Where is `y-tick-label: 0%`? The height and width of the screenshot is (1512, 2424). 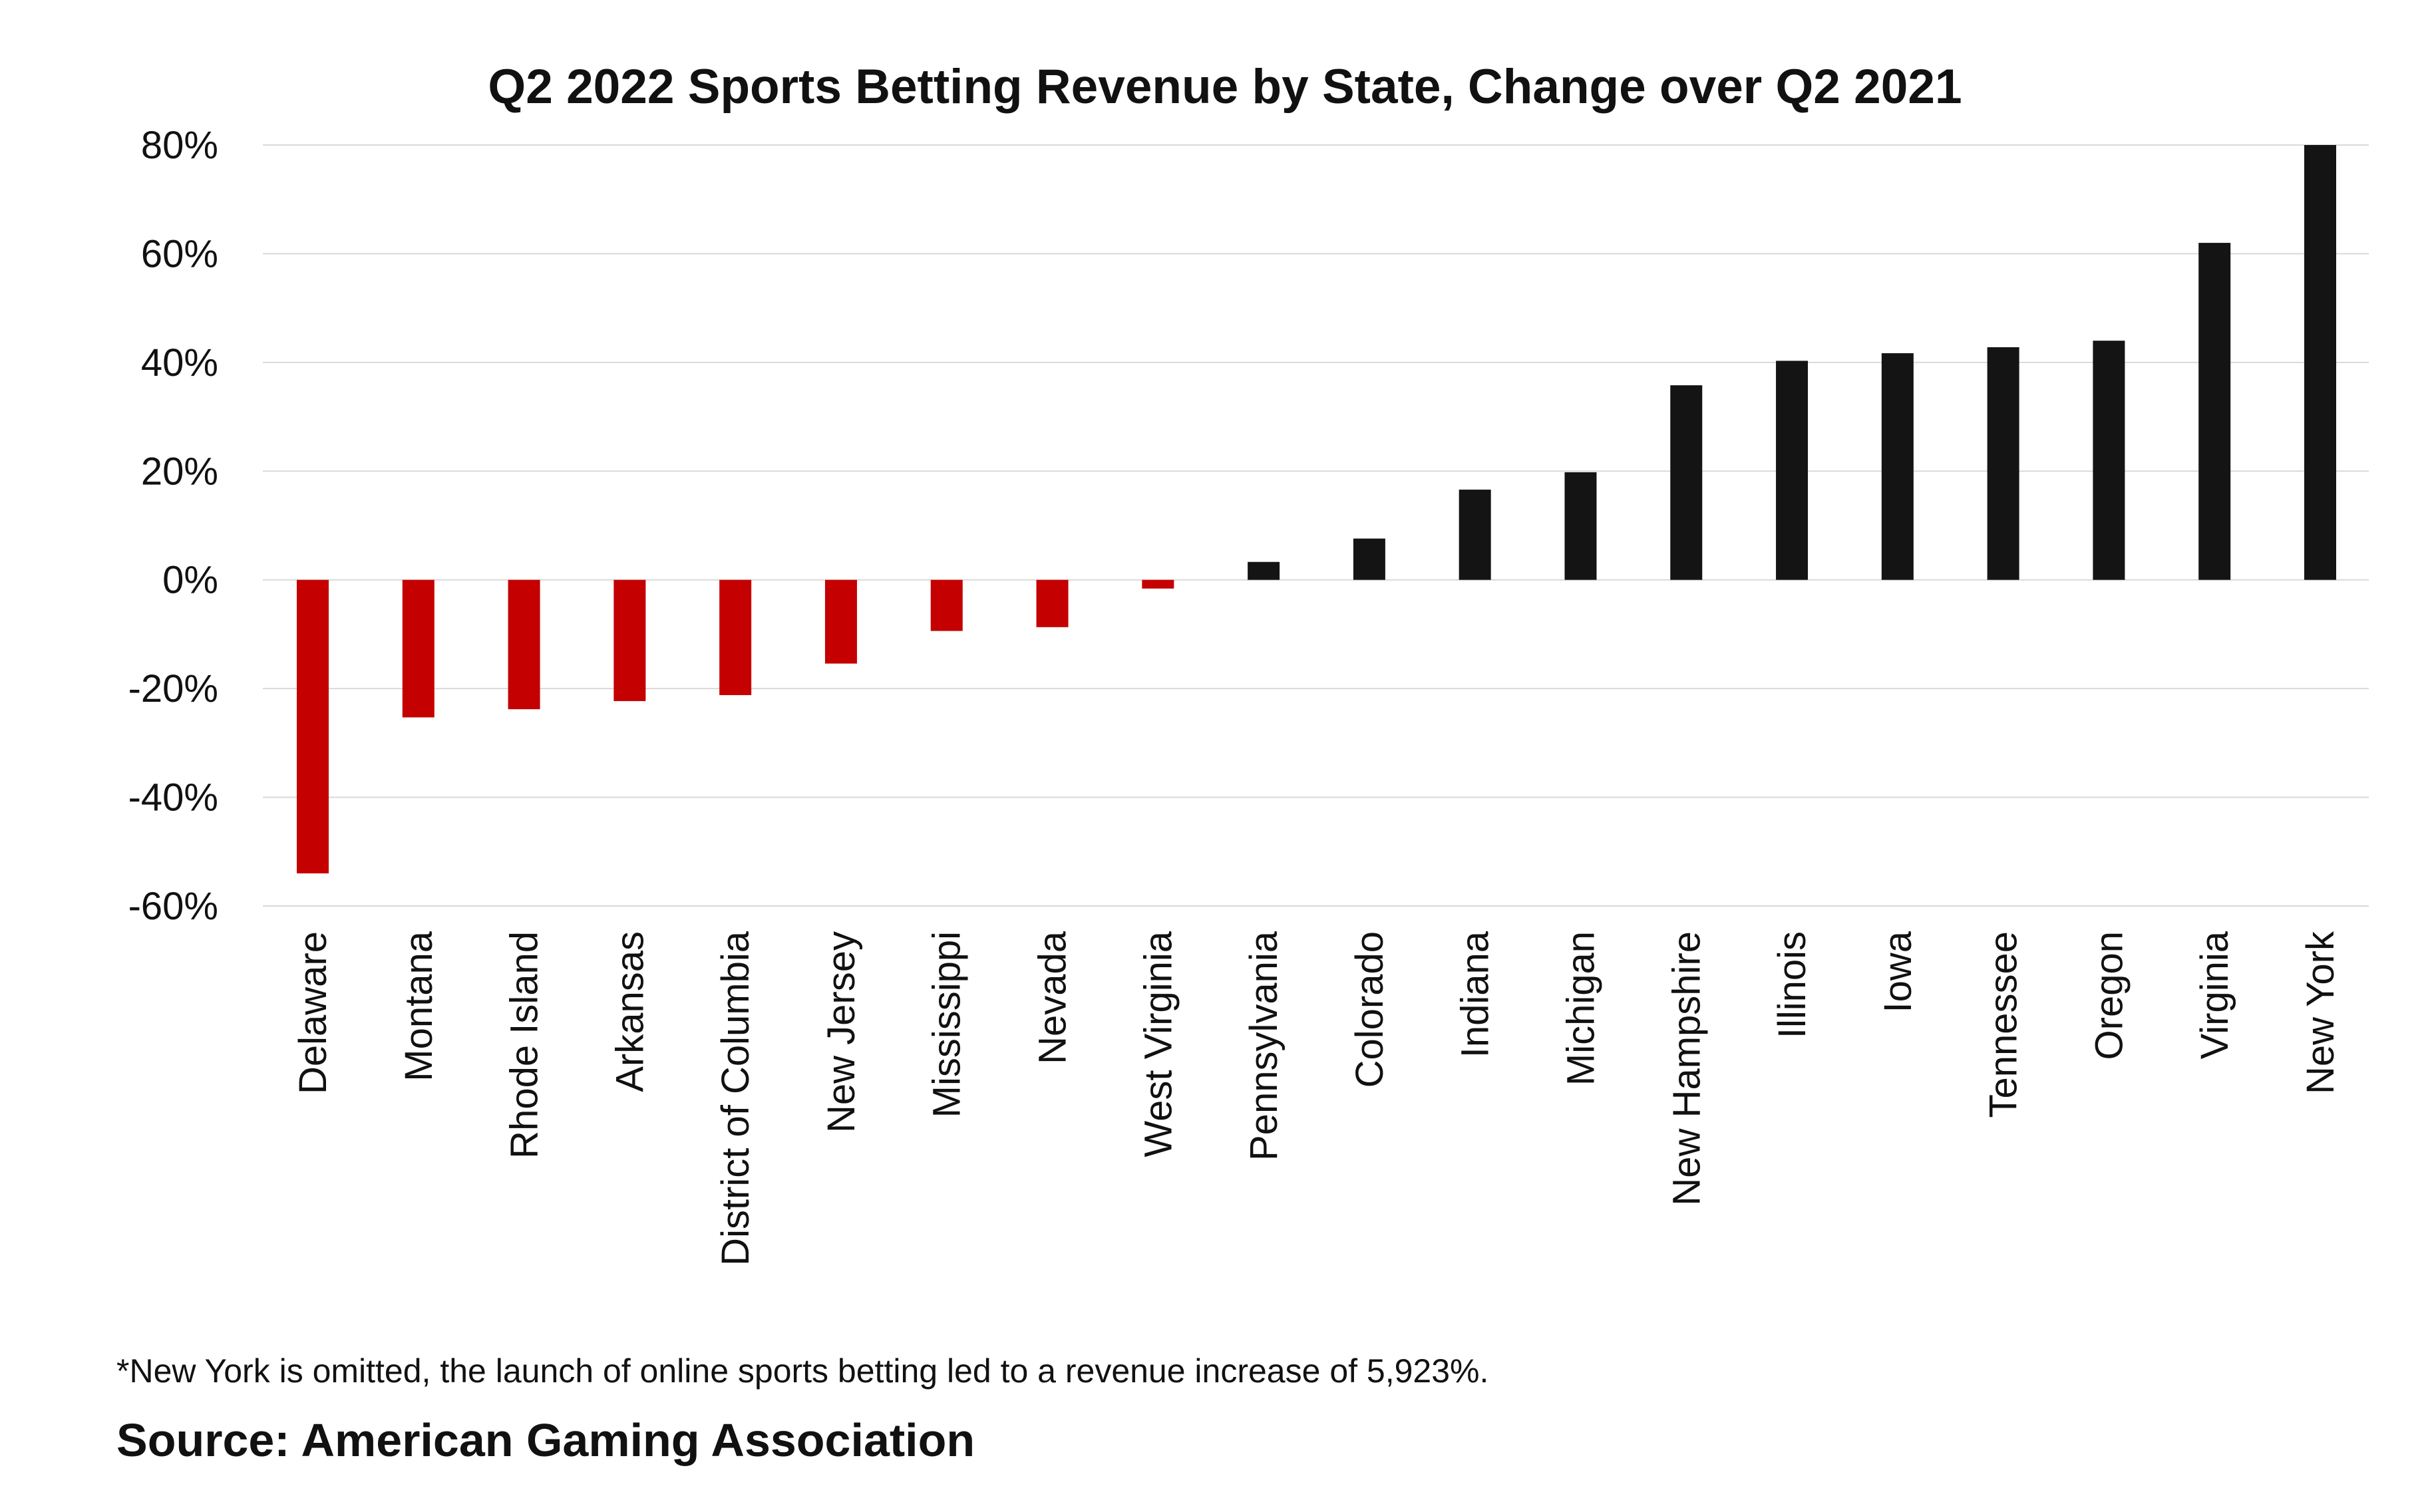
y-tick-label: 0% is located at coordinates (190, 580).